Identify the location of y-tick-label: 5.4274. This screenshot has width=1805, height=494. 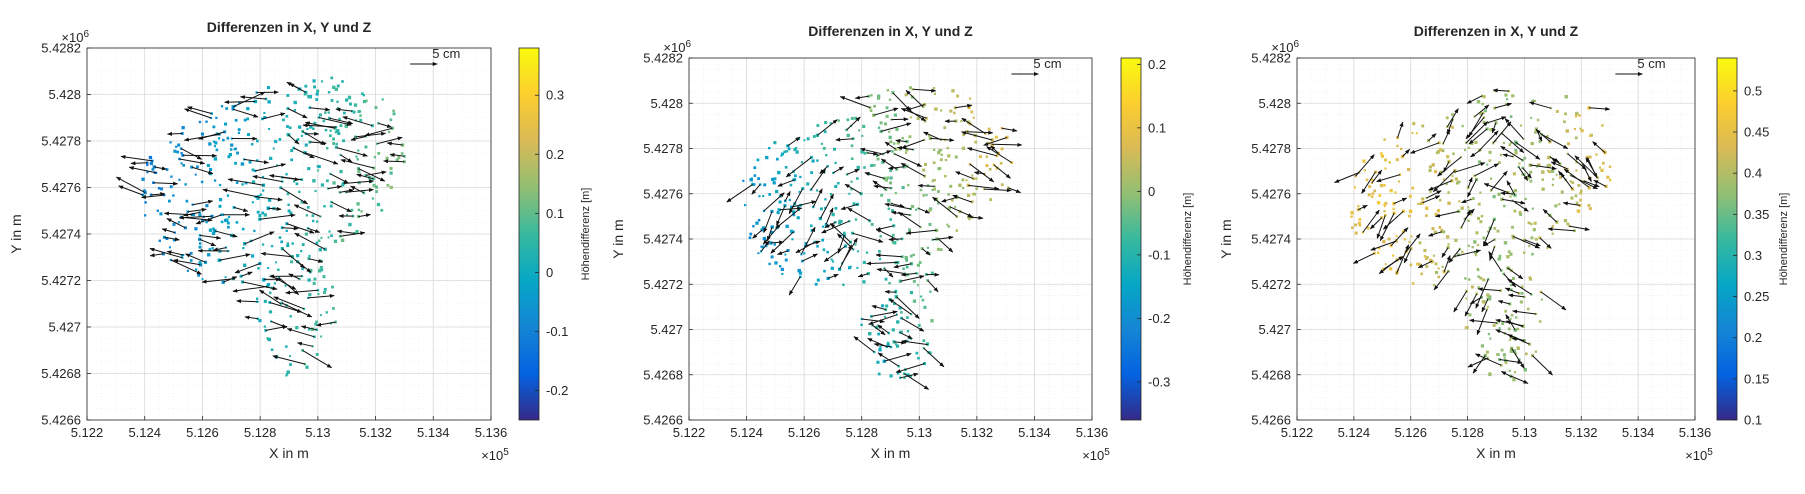
(61, 234).